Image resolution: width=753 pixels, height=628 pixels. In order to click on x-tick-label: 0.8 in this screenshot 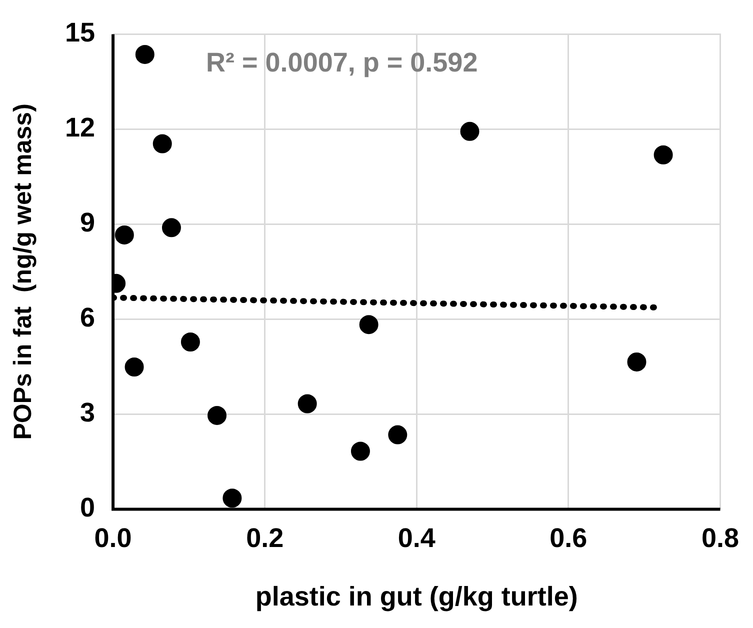, I will do `click(720, 537)`.